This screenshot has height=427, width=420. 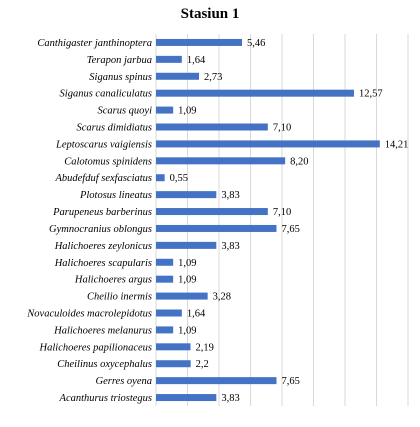 I want to click on chart-title: Stasiun 1, so click(x=210, y=14).